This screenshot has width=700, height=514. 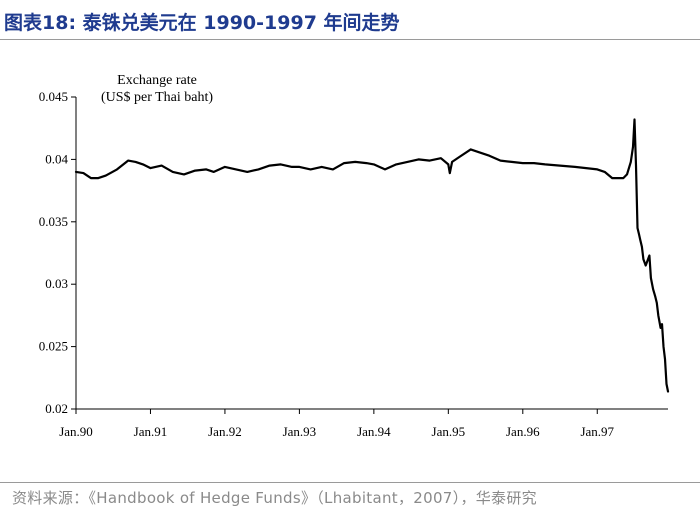 I want to click on x-tick-label: Jan.96, so click(x=523, y=431).